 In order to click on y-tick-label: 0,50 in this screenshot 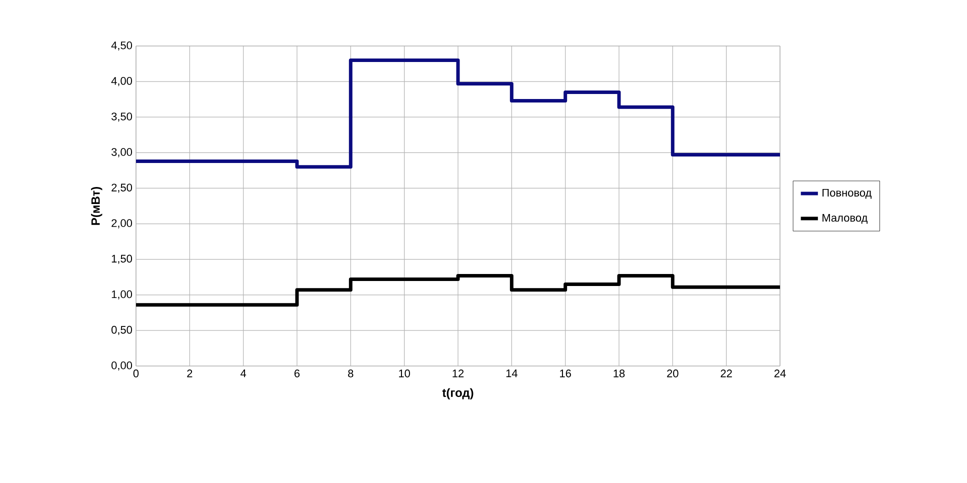, I will do `click(121, 330)`.